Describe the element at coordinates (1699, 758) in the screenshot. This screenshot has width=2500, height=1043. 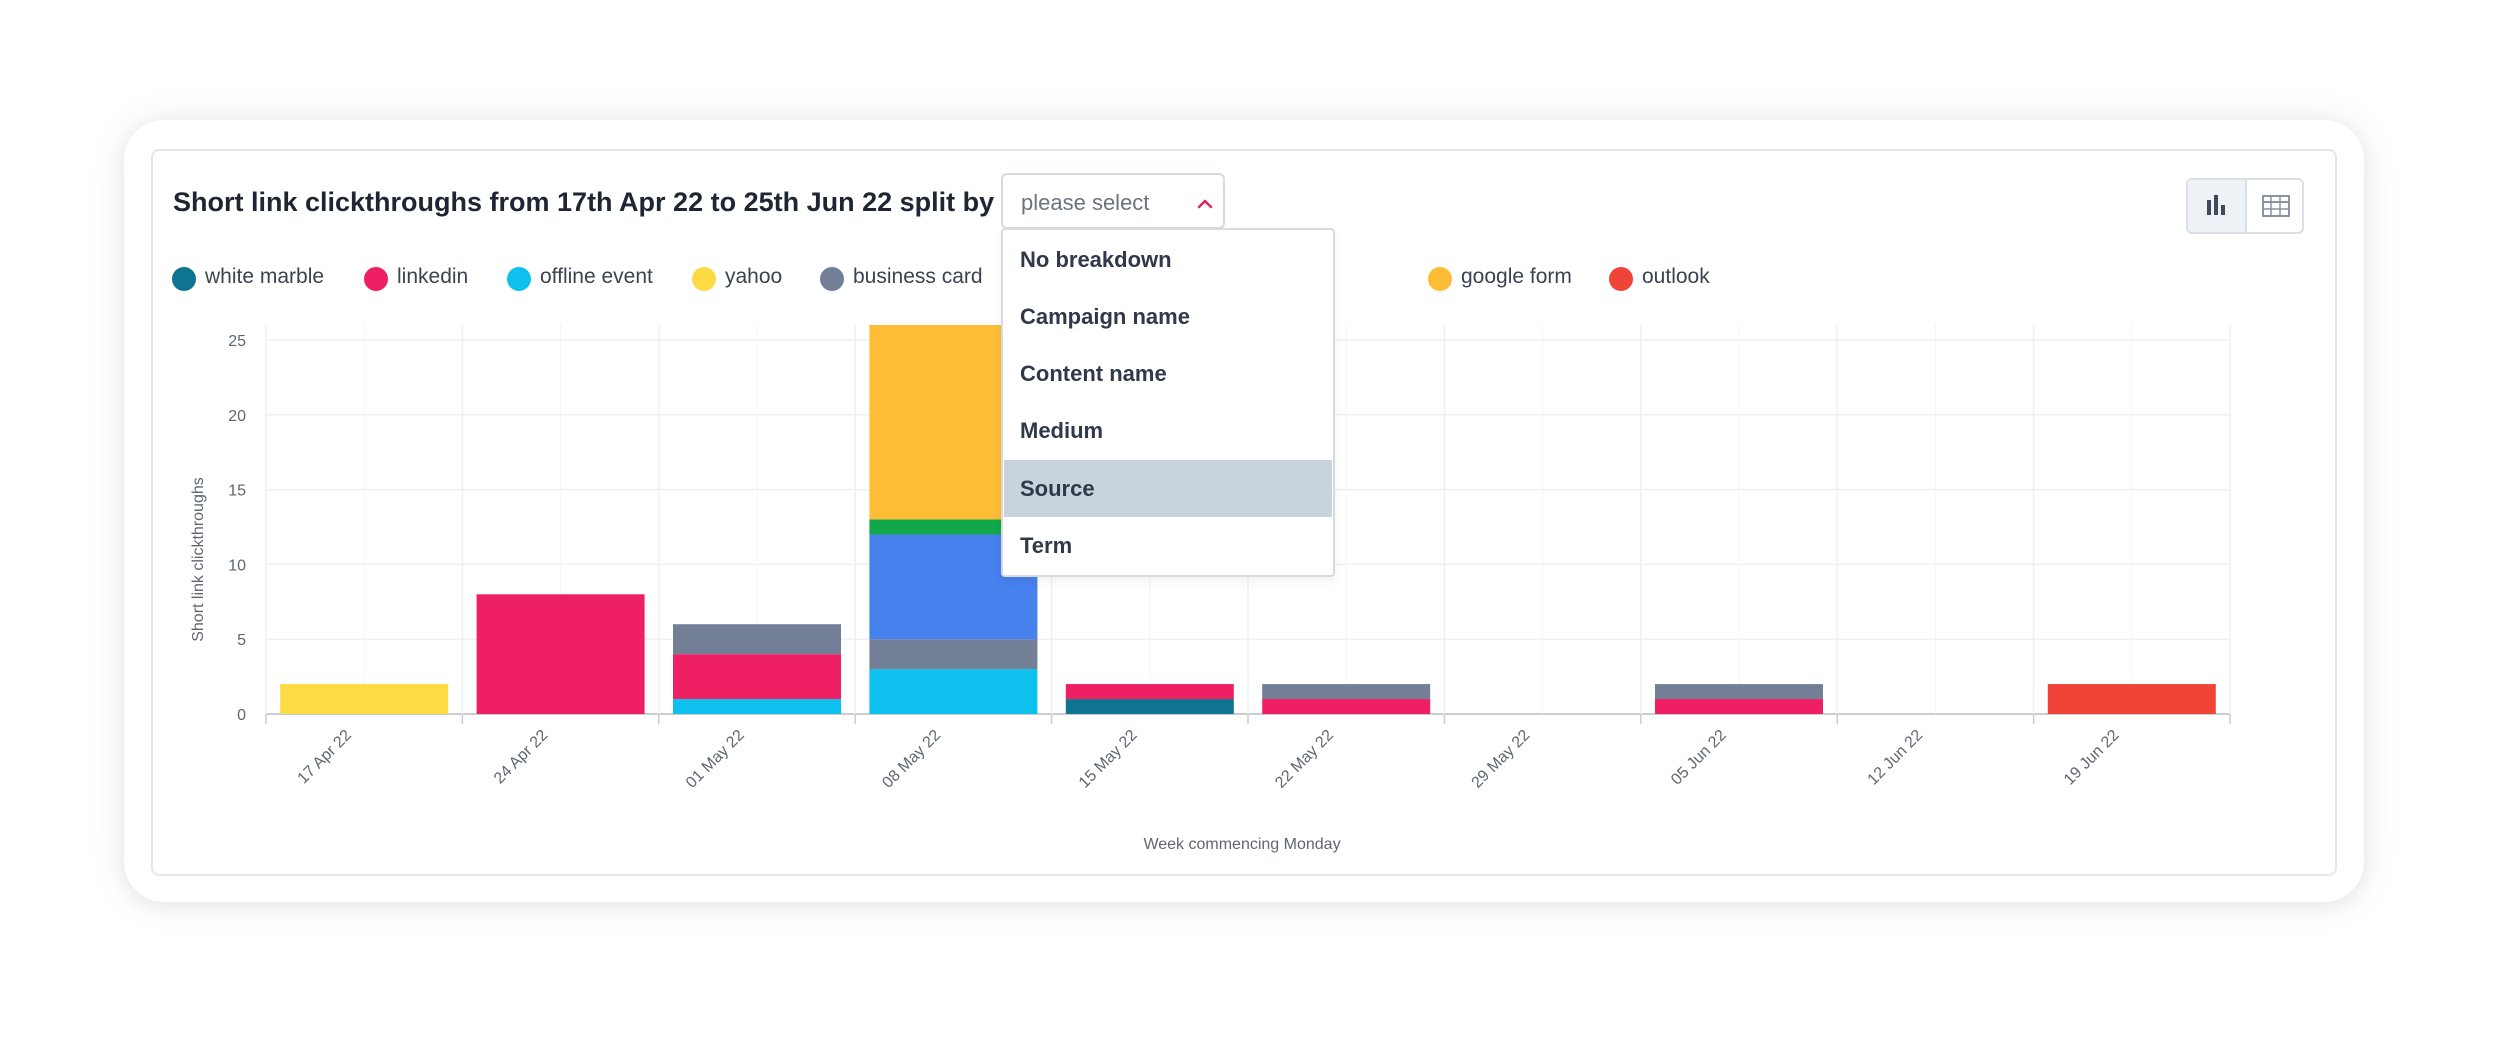
I see `x-tick-label: 05 Jun 22` at that location.